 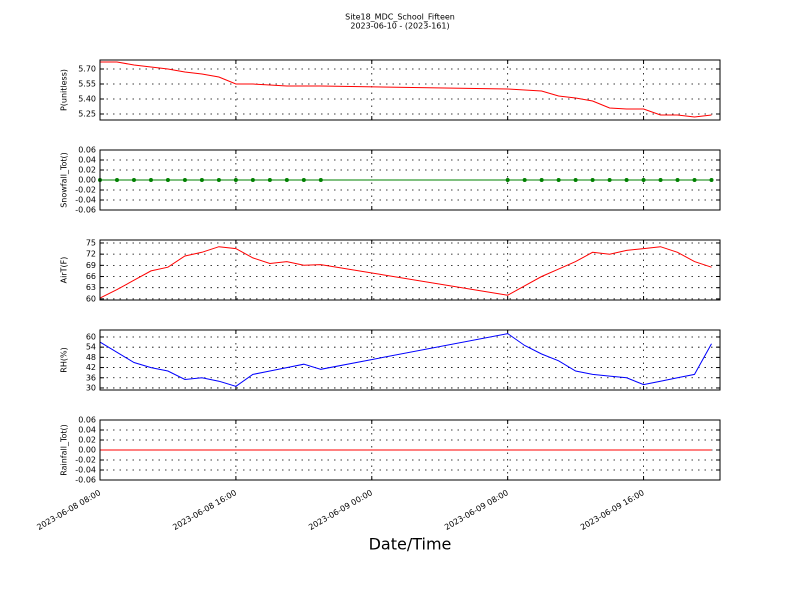 What do you see at coordinates (64, 359) in the screenshot?
I see `y-axis-label: RH(%)` at bounding box center [64, 359].